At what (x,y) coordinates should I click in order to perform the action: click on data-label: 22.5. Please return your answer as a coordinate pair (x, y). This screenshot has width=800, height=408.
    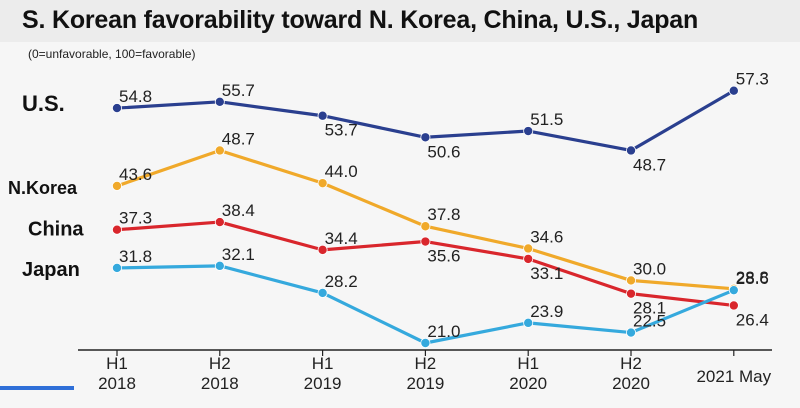
    Looking at the image, I should click on (649, 321).